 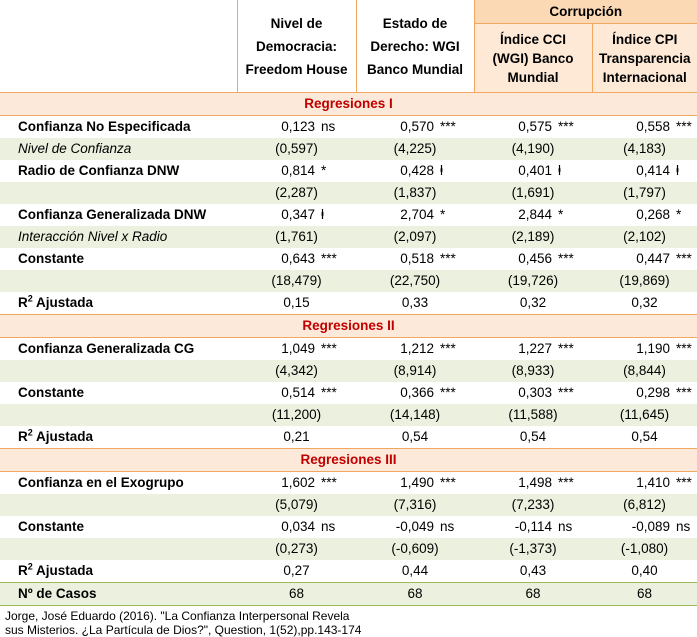 I want to click on coef-cell: 0,366, so click(x=397, y=393).